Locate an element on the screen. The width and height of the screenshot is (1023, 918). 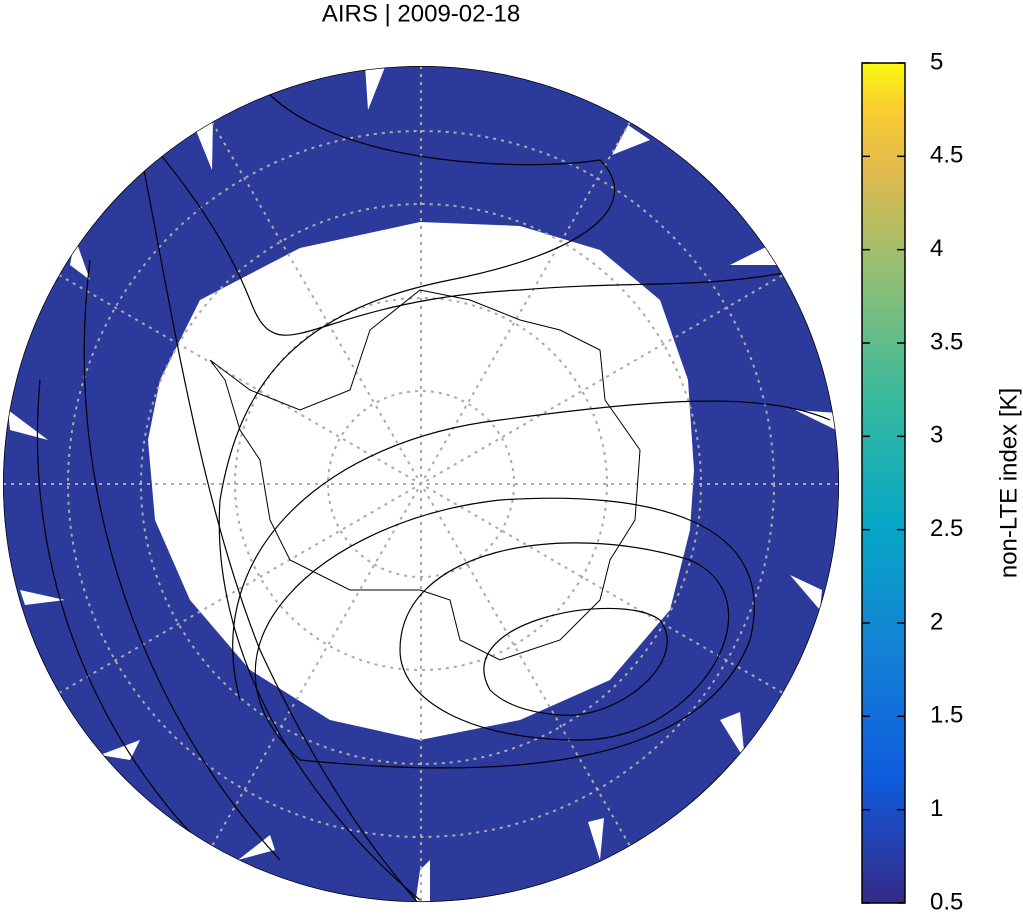
colorbar-tick-label: 5 is located at coordinates (936, 61).